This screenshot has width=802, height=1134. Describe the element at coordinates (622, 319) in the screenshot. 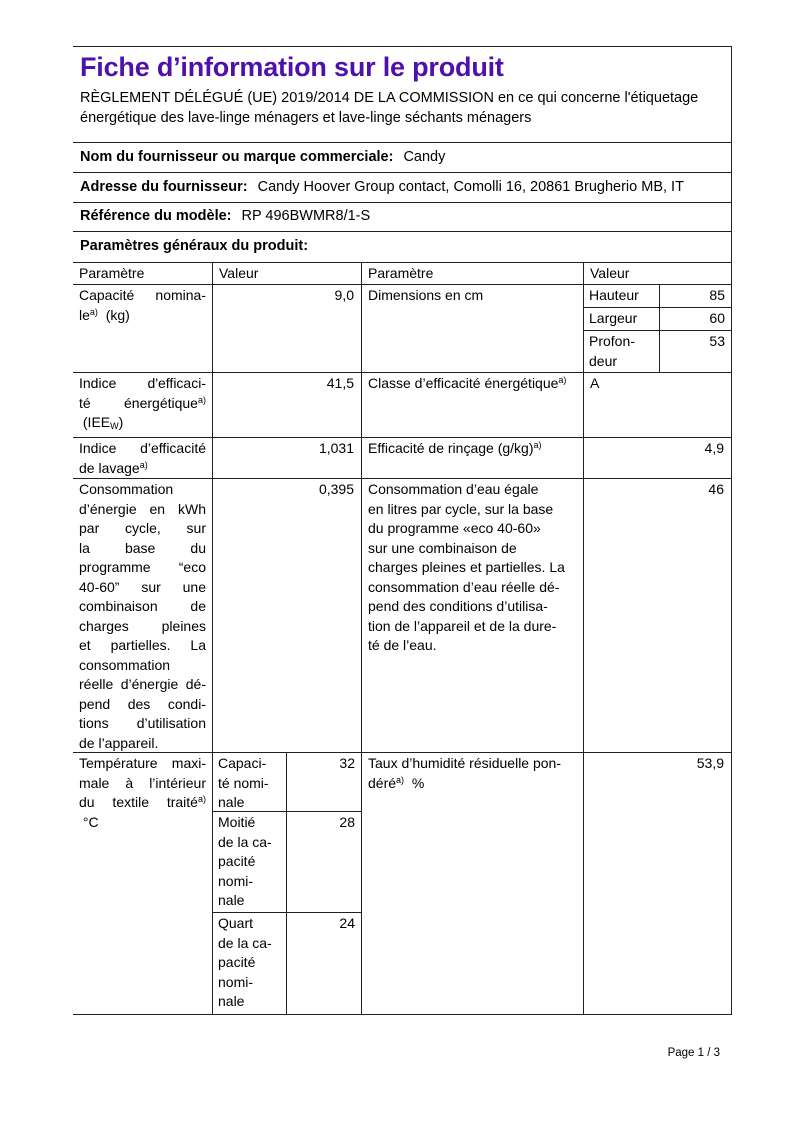

I see `dimension-width-label: Largeur` at that location.